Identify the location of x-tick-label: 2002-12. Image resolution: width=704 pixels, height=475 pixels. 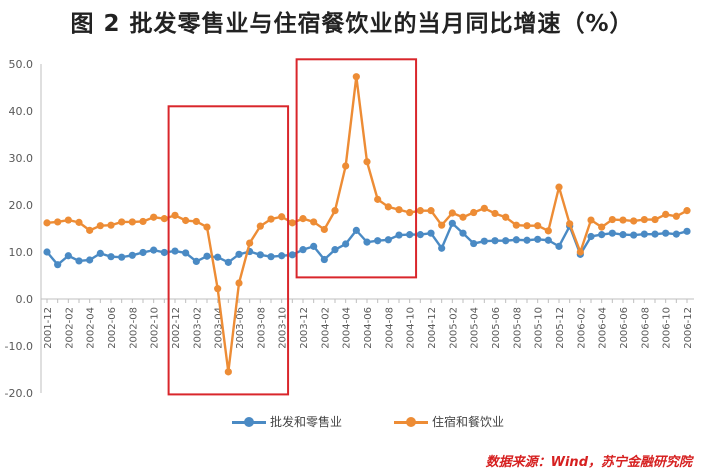
(176, 328).